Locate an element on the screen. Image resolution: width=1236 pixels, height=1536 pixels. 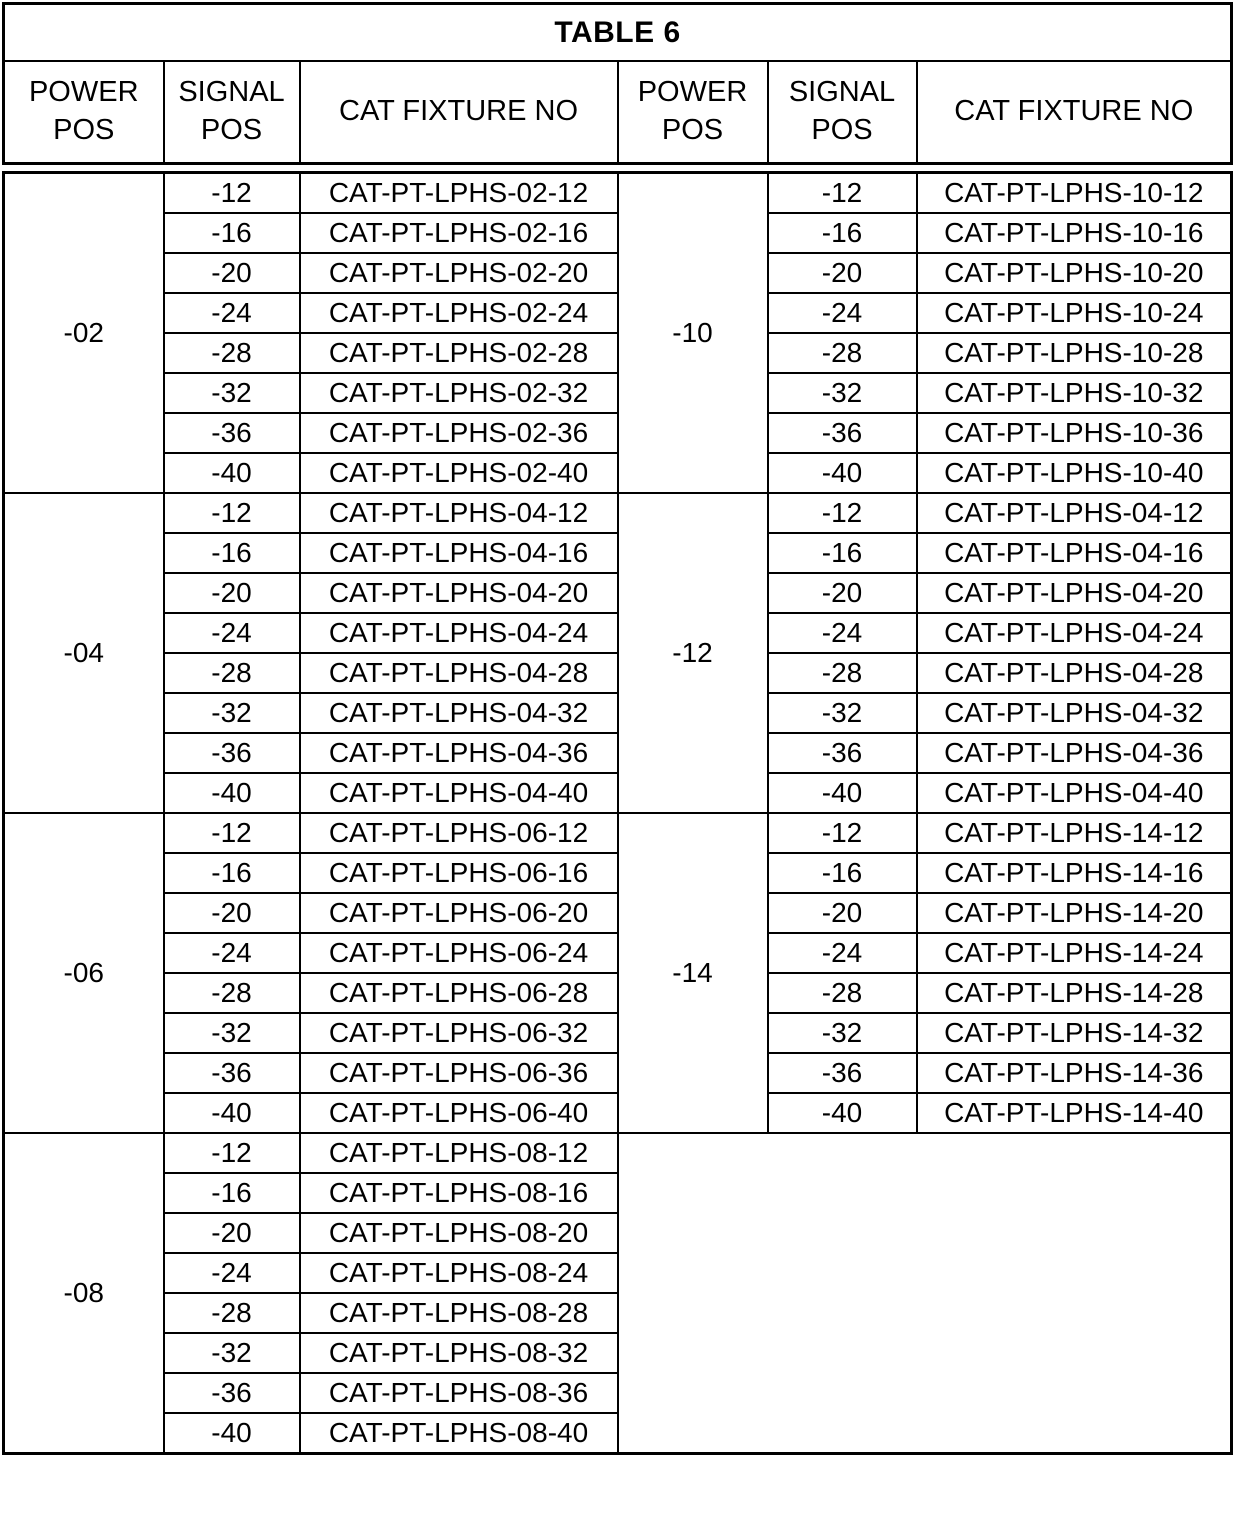
table-row: -36 CAT-PT-LPHS-02-36 -36 CAT-PT-LPHS-10-36 is located at coordinates (618, 433).